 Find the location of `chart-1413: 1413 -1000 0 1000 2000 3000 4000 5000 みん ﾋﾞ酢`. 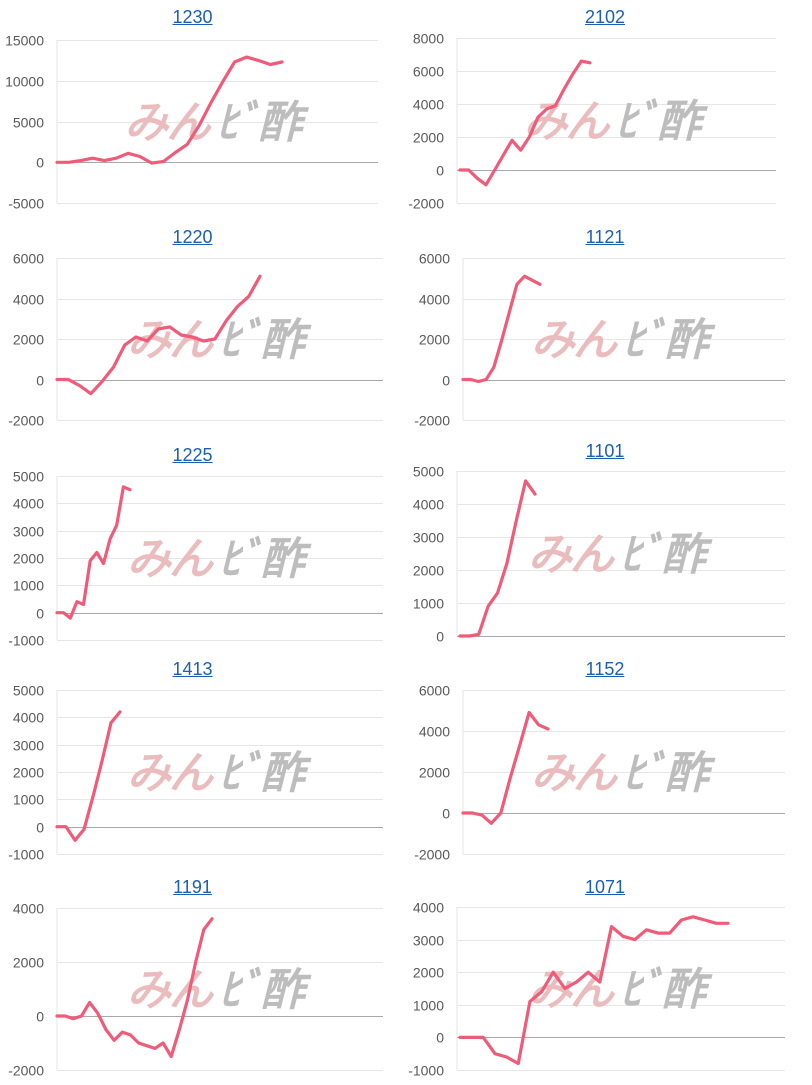

chart-1413: 1413 -1000 0 1000 2000 3000 4000 5000 みん ﾋﾞ酢 is located at coordinates (192, 763).